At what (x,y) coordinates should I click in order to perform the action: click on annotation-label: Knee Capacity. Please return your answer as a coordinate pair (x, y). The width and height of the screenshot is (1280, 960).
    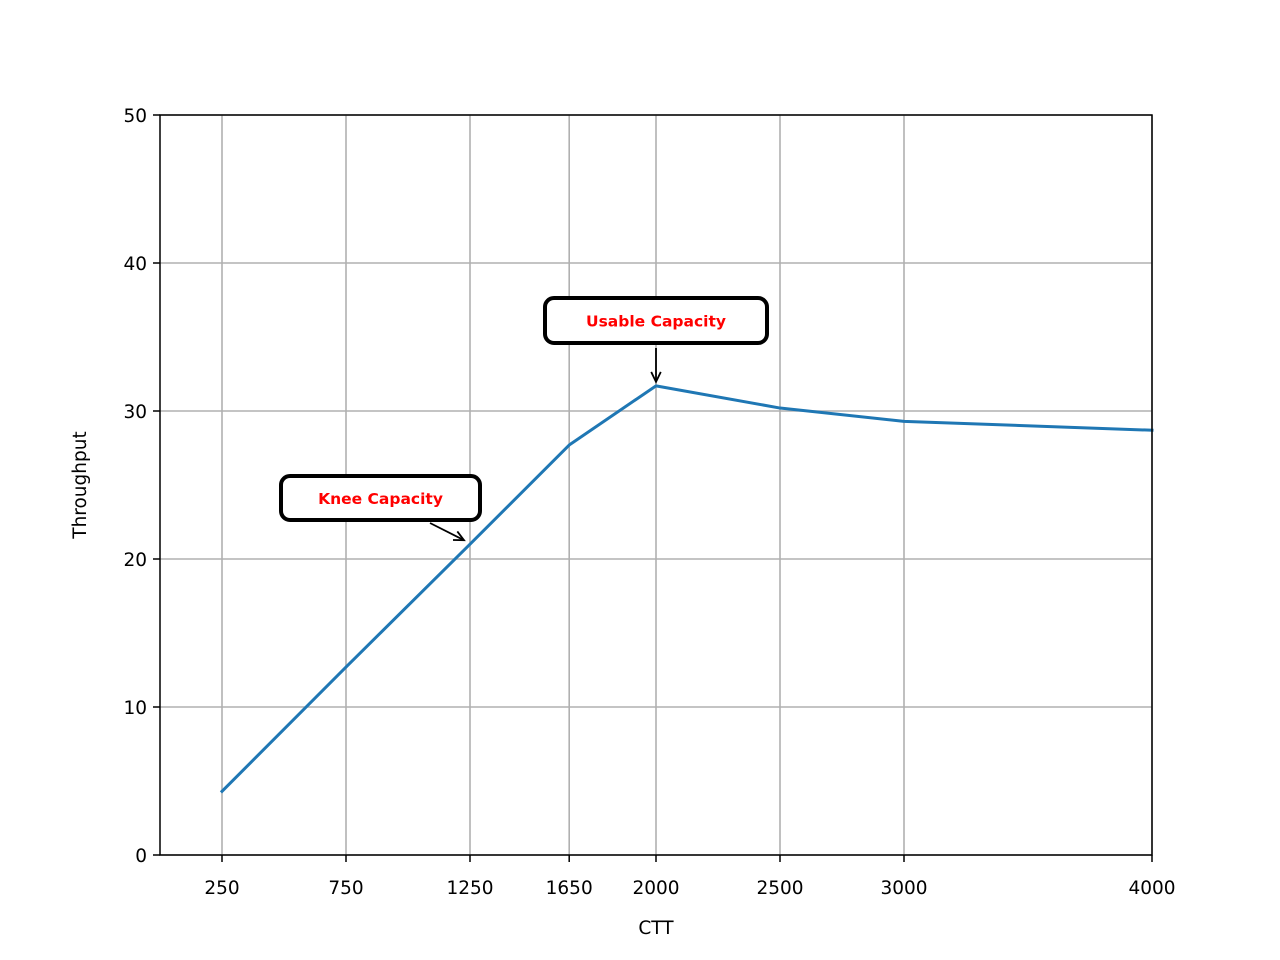
    Looking at the image, I should click on (380, 499).